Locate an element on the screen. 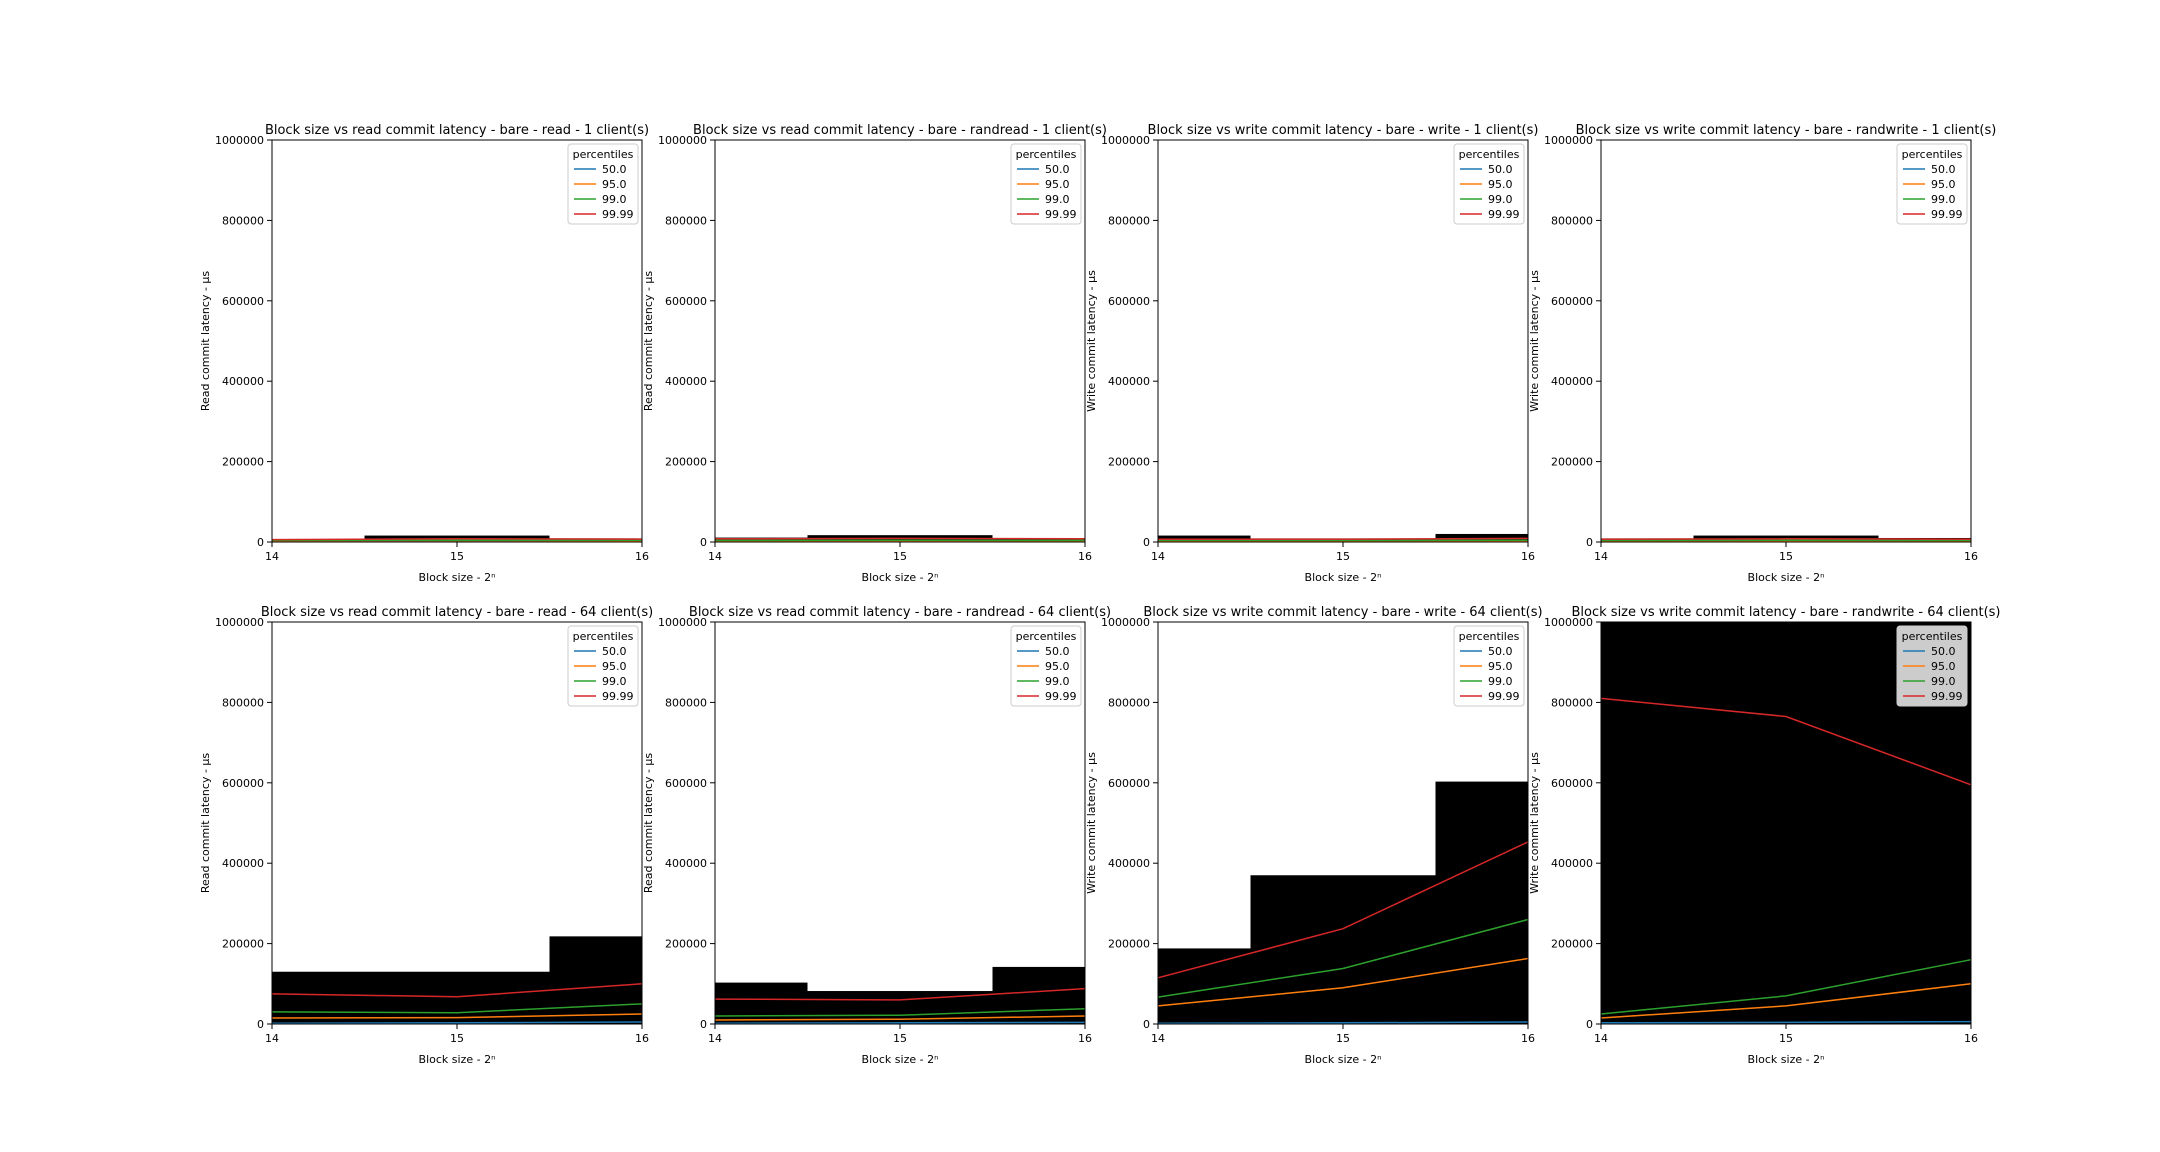 This screenshot has height=1152, width=2160. y-tick-label: 800000 is located at coordinates (1572, 702).